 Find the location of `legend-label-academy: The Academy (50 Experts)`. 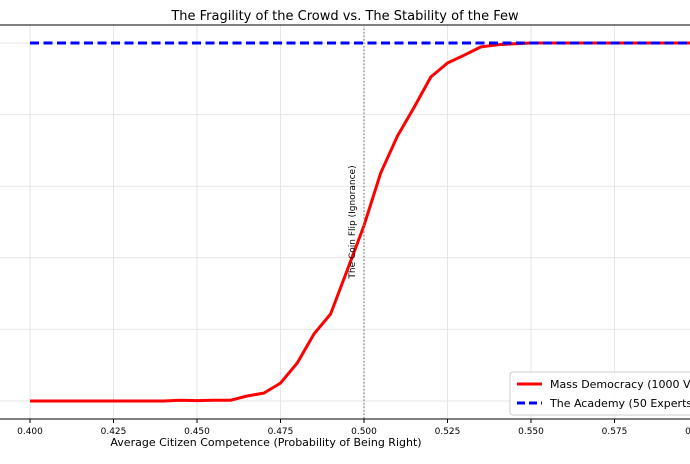

legend-label-academy: The Academy (50 Experts) is located at coordinates (619, 403).